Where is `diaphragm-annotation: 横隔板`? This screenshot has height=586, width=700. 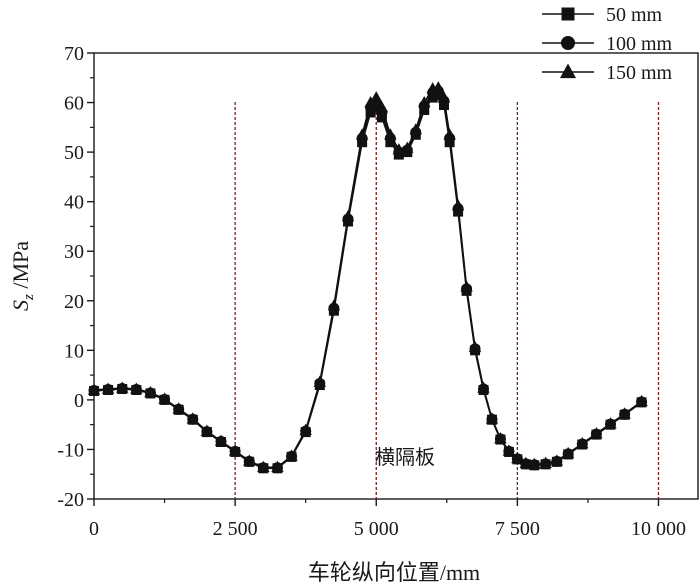
diaphragm-annotation: 横隔板 is located at coordinates (405, 457).